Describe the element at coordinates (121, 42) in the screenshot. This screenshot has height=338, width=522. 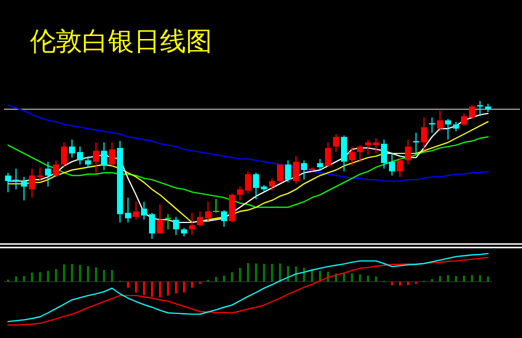
I see `chart-title: 伦敦白银日线图` at that location.